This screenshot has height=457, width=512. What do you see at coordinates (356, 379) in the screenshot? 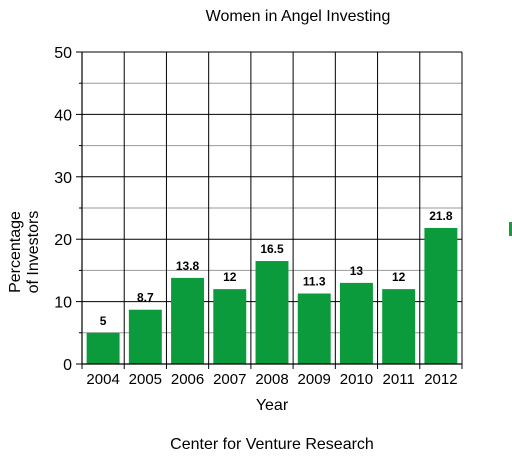
I see `x-tick-label: 2010` at bounding box center [356, 379].